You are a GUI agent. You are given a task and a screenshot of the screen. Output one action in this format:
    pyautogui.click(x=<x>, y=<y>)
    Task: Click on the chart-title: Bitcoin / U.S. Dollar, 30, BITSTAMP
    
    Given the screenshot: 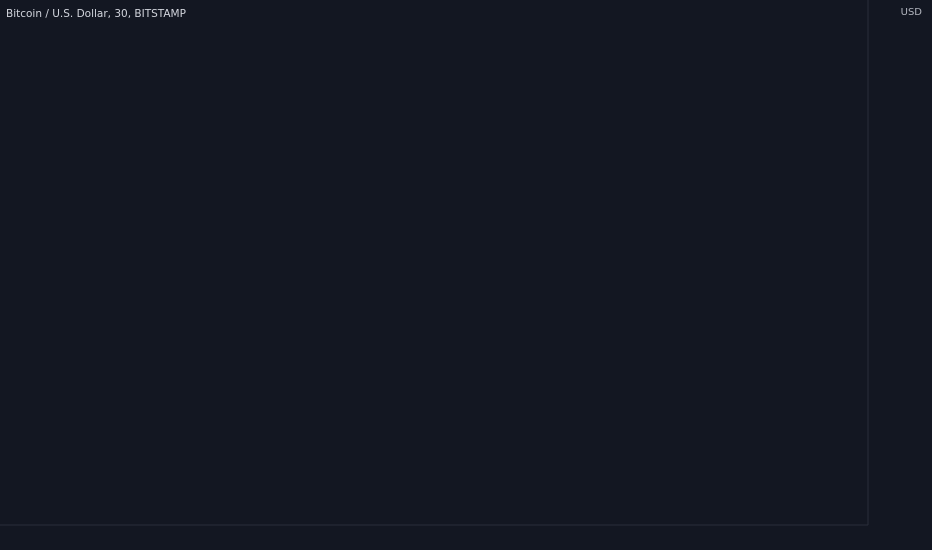 What is the action you would take?
    pyautogui.click(x=96, y=14)
    